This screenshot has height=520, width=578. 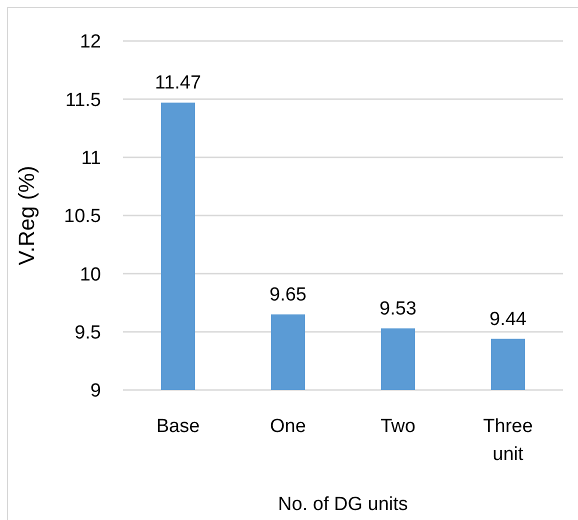 What do you see at coordinates (508, 440) in the screenshot?
I see `x-tick-label: Three unit` at bounding box center [508, 440].